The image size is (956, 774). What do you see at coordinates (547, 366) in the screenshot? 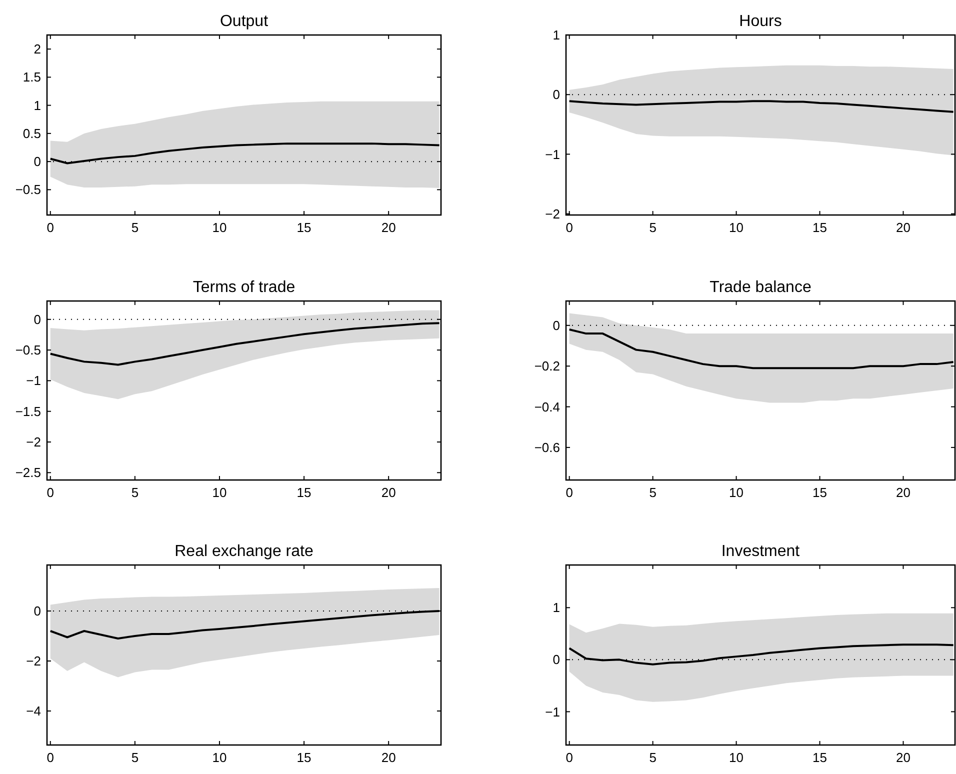
I see `y-tick-label: −0.2` at bounding box center [547, 366].